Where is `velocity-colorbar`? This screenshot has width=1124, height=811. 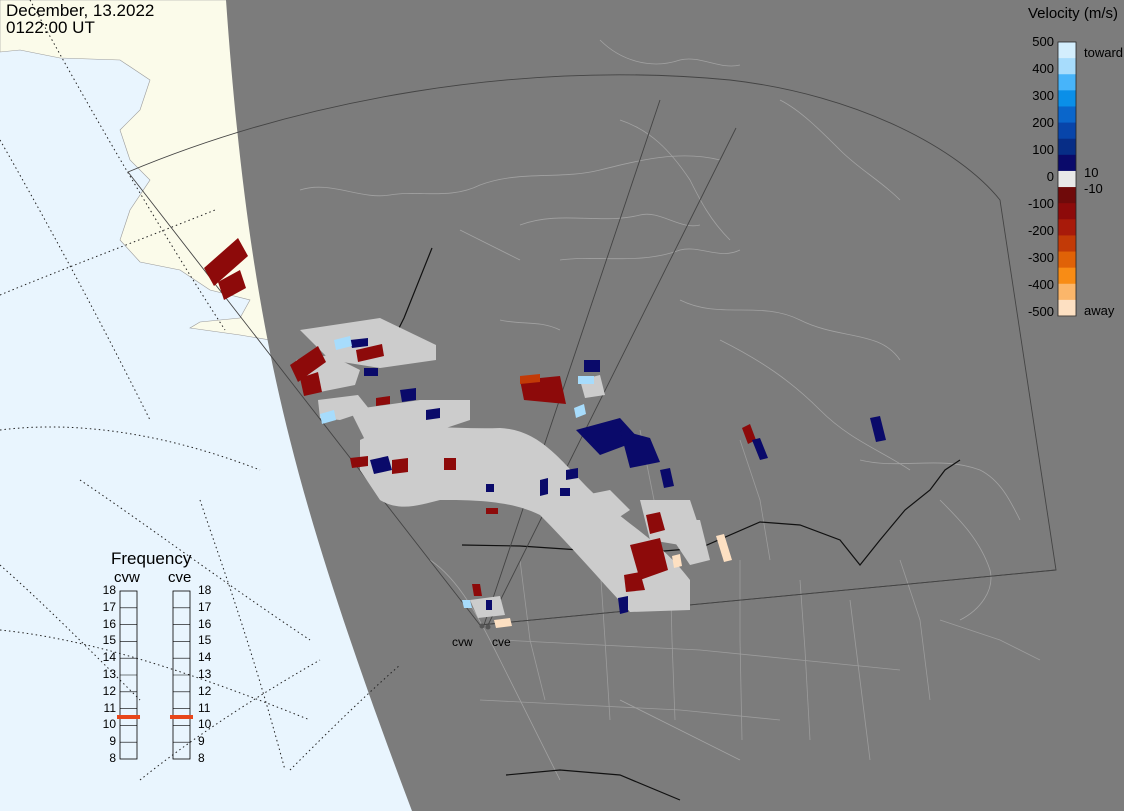
velocity-colorbar is located at coordinates (1067, 179).